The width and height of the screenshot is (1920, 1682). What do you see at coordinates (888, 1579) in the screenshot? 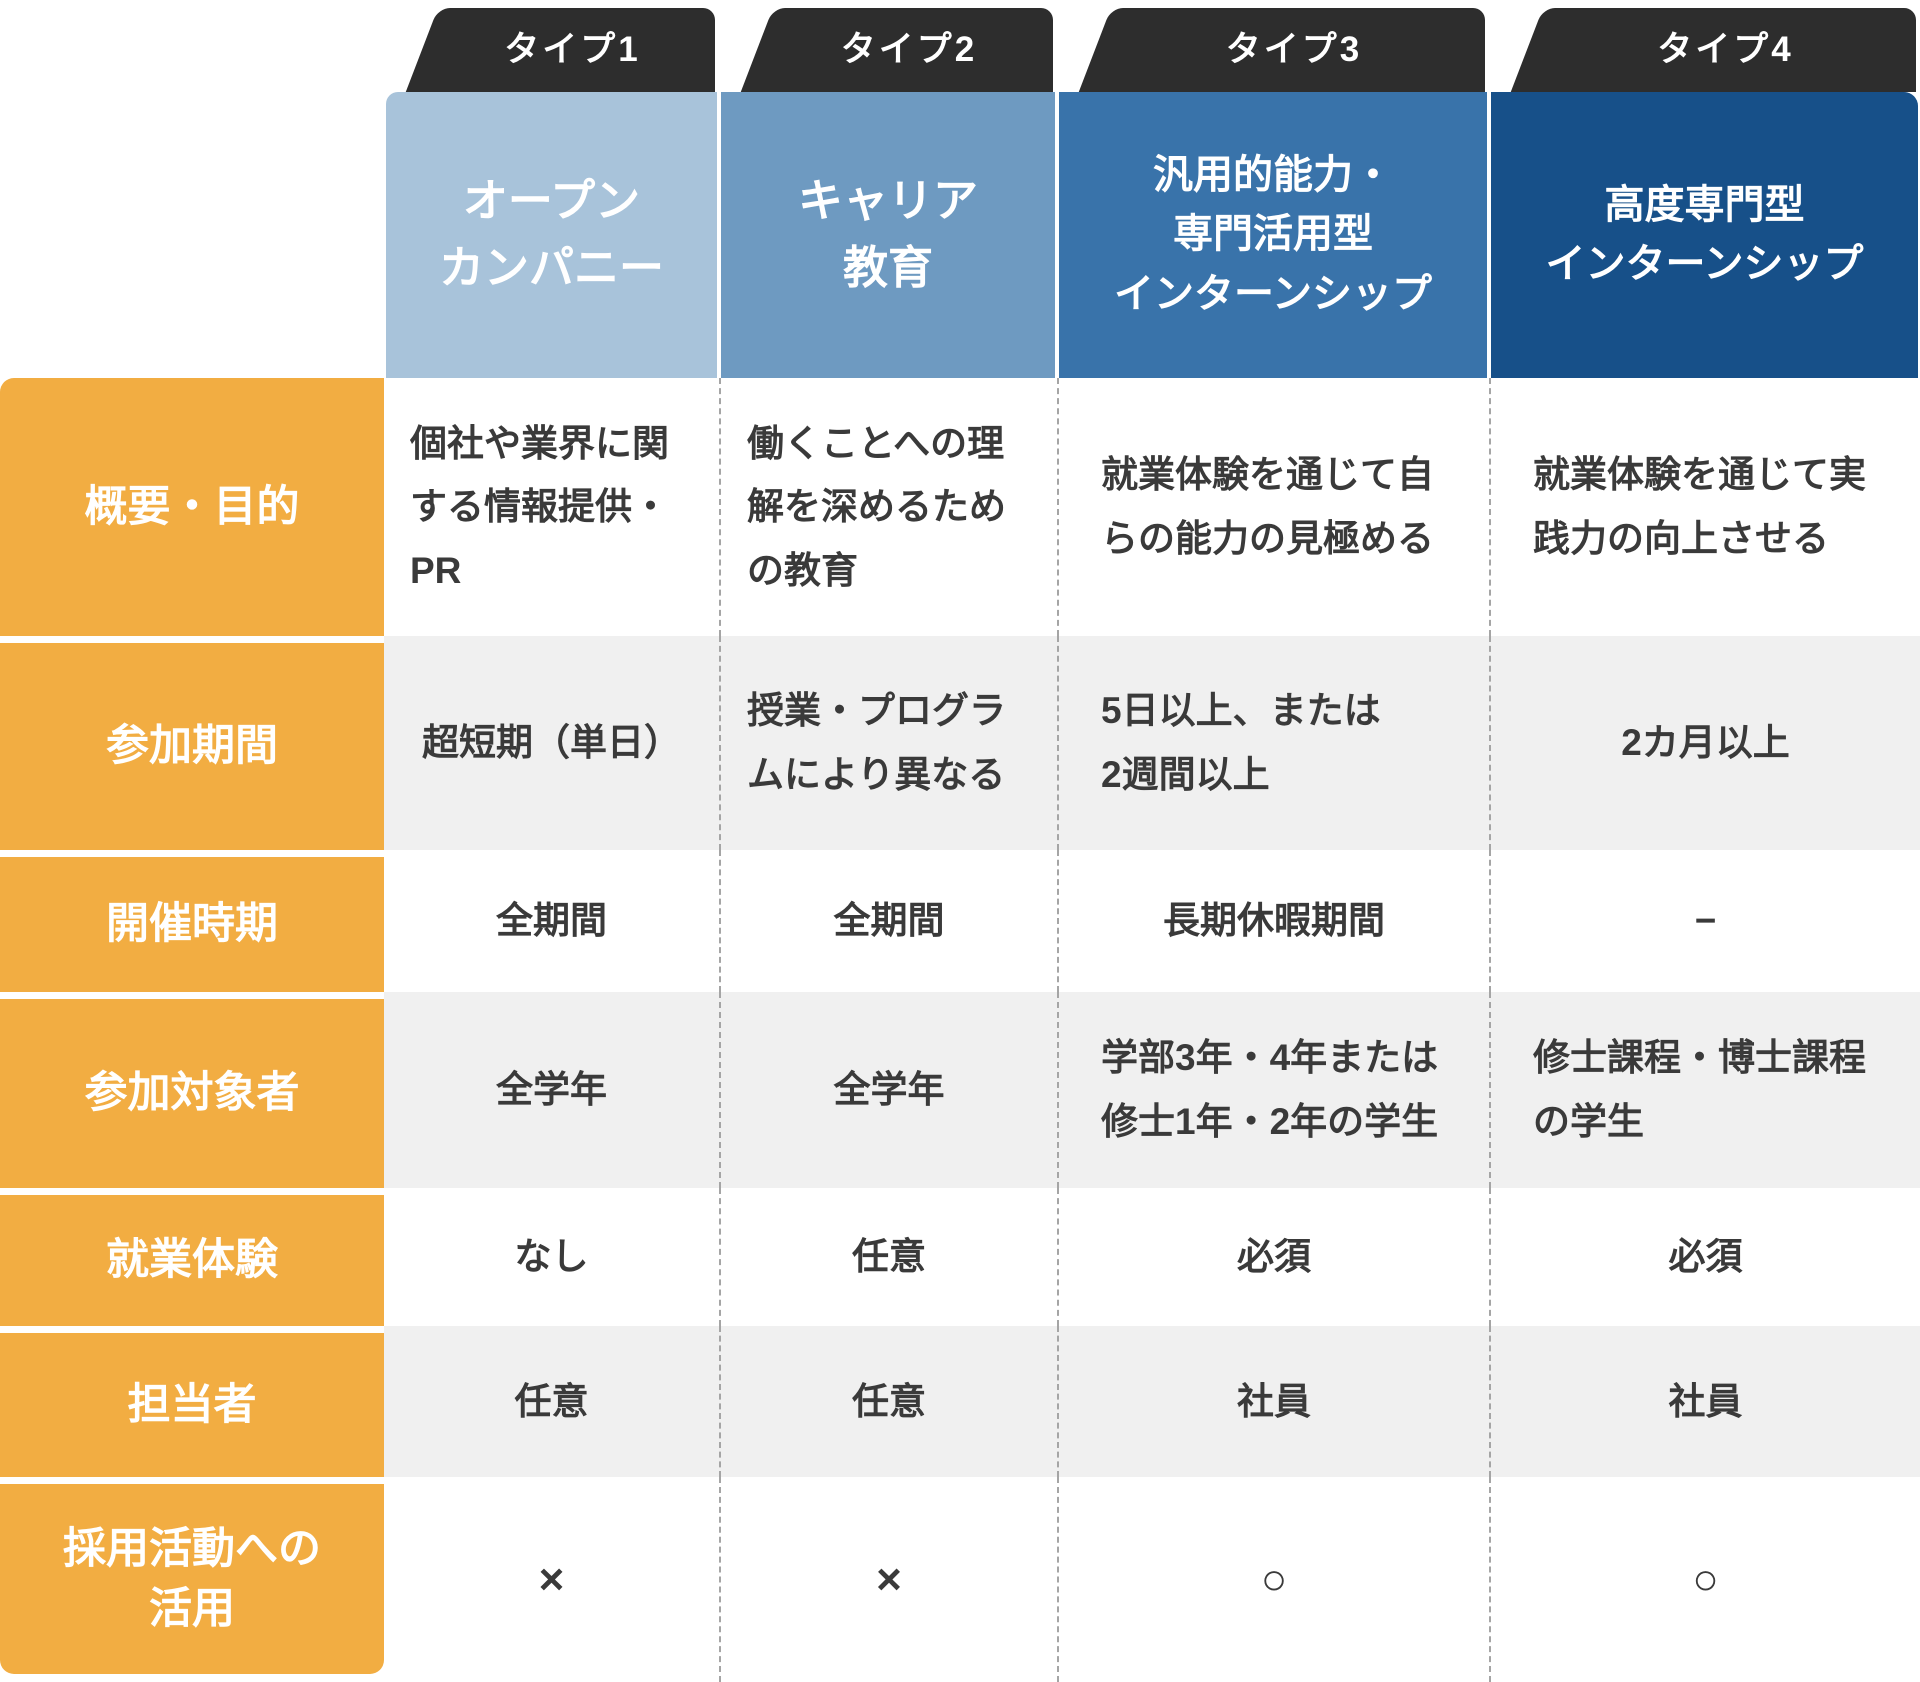
I see `cell-recruitment-type2-cross-mark: ×` at bounding box center [888, 1579].